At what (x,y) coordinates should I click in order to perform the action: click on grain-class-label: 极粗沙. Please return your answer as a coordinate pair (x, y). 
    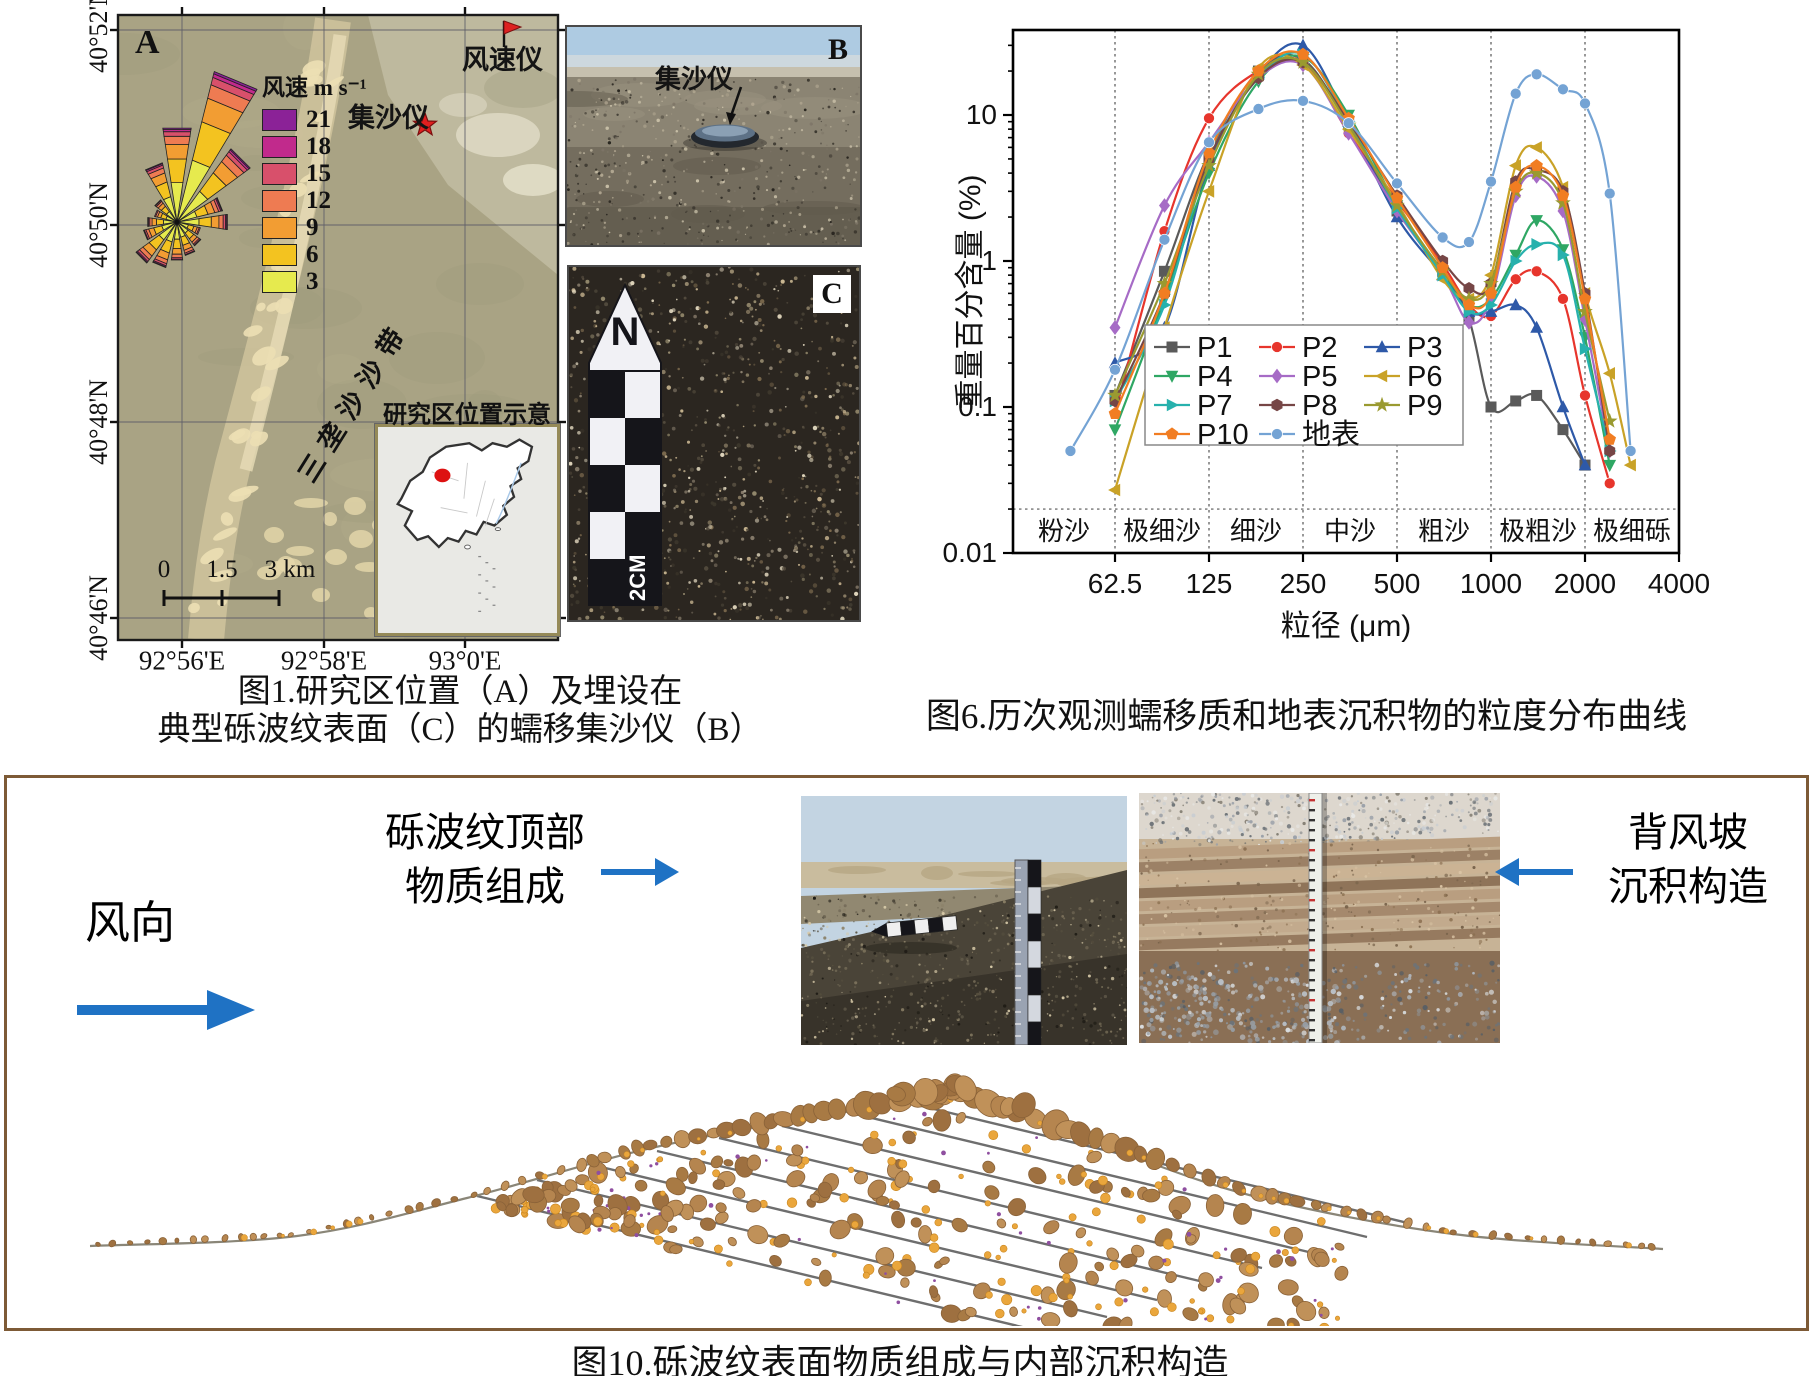
    Looking at the image, I should click on (1538, 531).